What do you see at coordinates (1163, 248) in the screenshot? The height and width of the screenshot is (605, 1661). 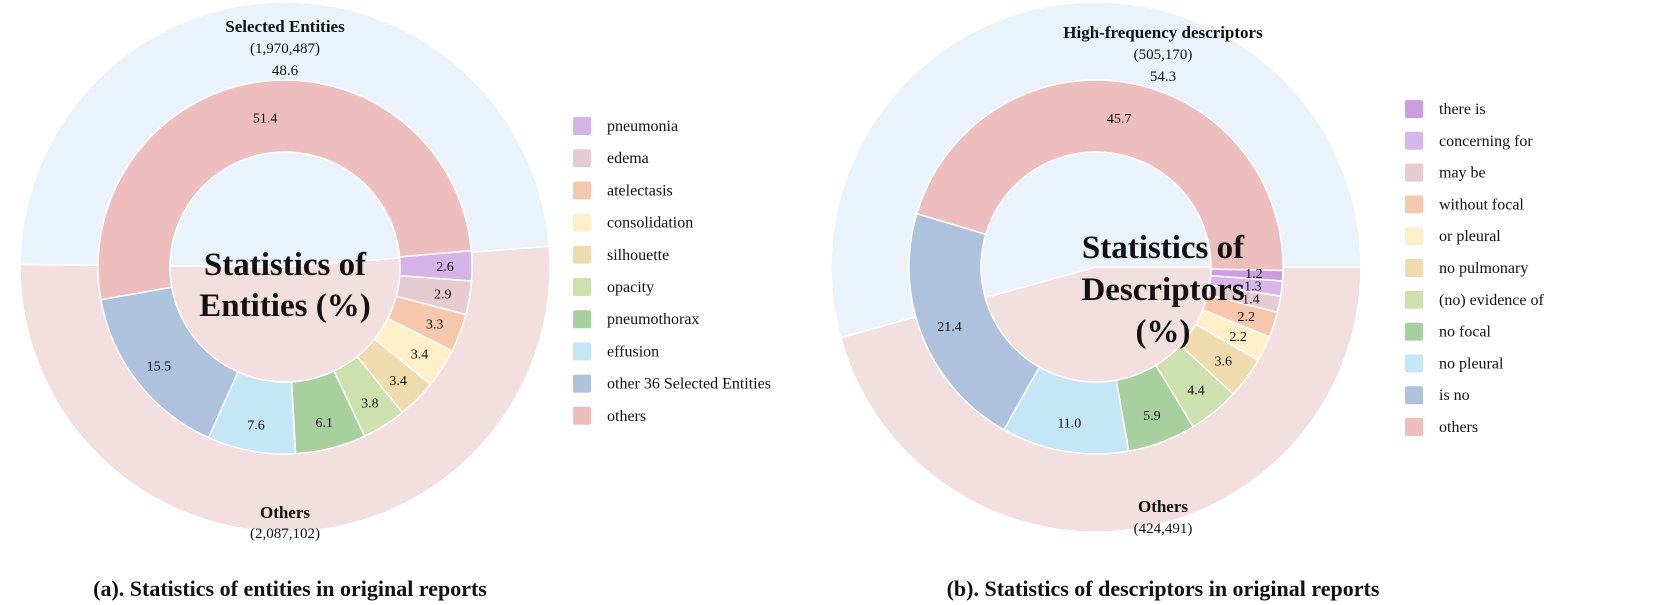 I see `chart-b-center-title-line1: Statistics of` at bounding box center [1163, 248].